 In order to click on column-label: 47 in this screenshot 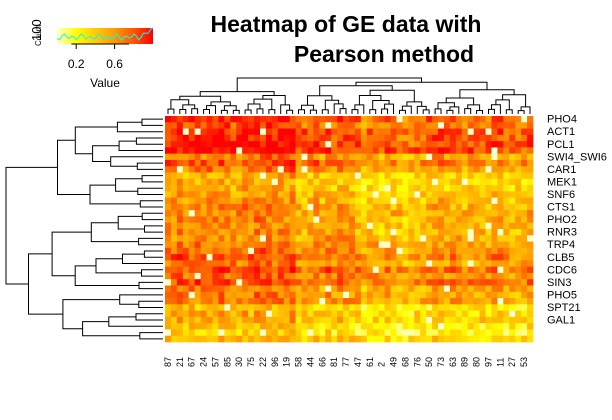, I will do `click(358, 362)`.